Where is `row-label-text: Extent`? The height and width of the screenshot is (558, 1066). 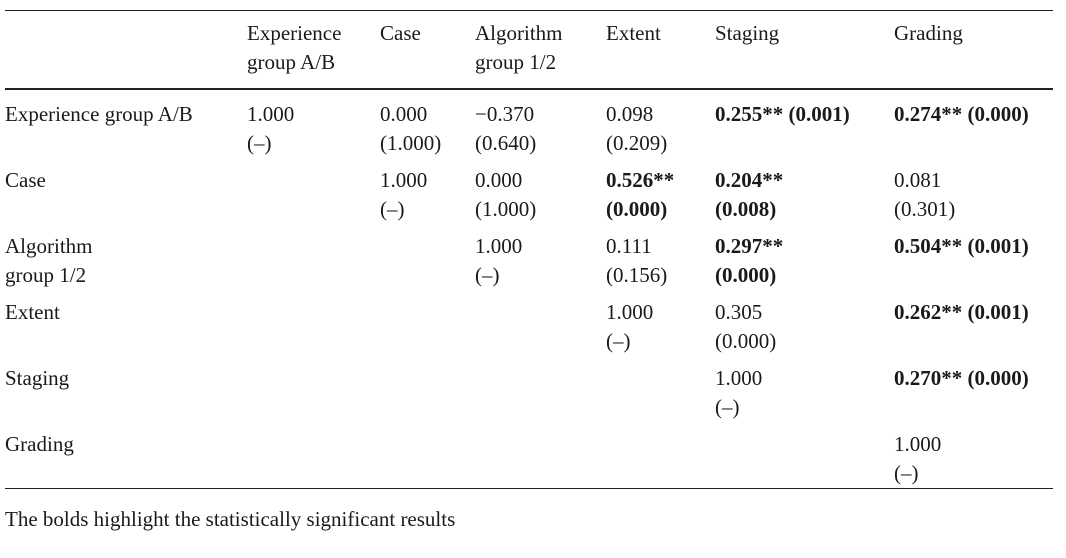
row-label-text: Extent is located at coordinates (32, 312).